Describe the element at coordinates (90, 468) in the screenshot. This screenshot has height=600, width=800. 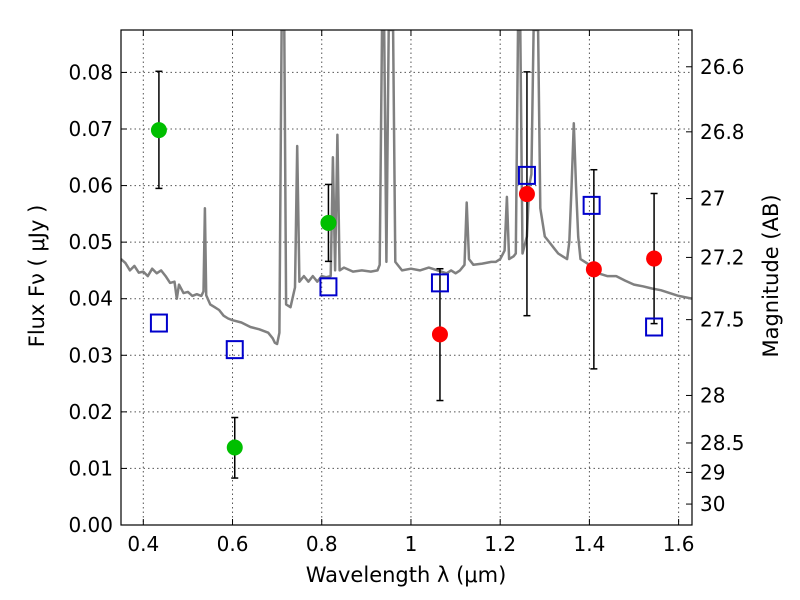
I see `y-tick-label: 0.01` at that location.